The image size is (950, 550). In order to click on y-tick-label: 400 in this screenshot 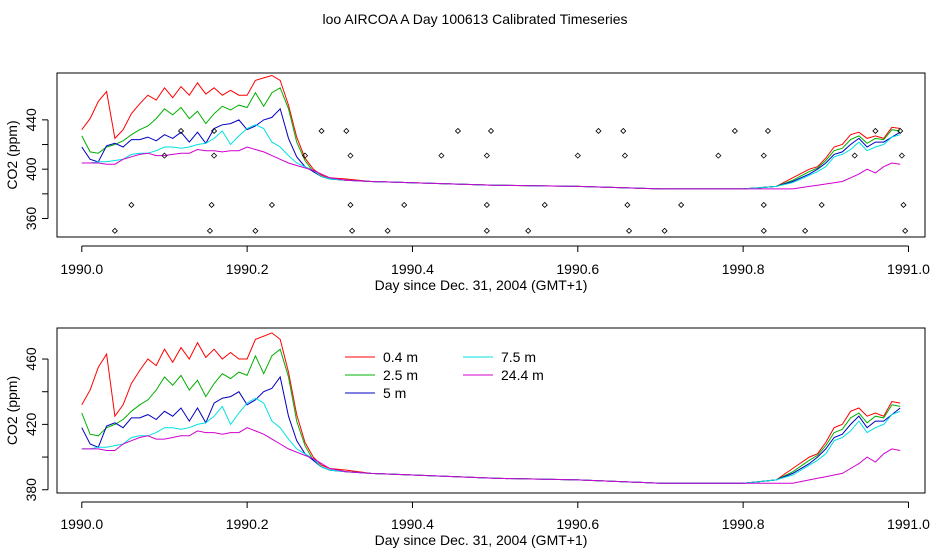, I will do `click(31, 169)`.